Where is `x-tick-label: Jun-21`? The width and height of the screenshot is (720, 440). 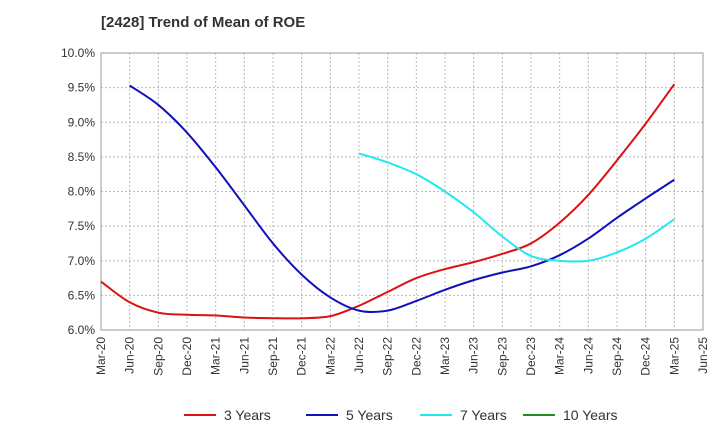 x-tick-label: Jun-21 is located at coordinates (244, 355).